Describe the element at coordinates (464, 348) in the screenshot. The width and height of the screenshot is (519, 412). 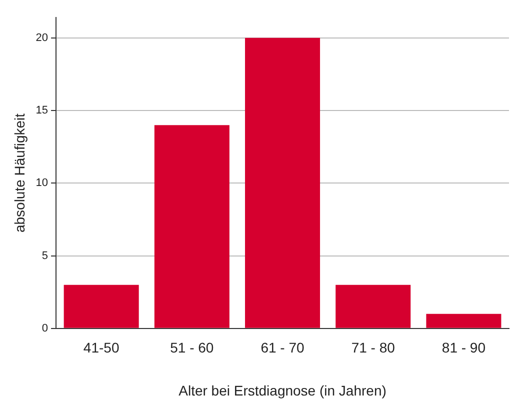
I see `x-tick-label: 81 - 90` at that location.